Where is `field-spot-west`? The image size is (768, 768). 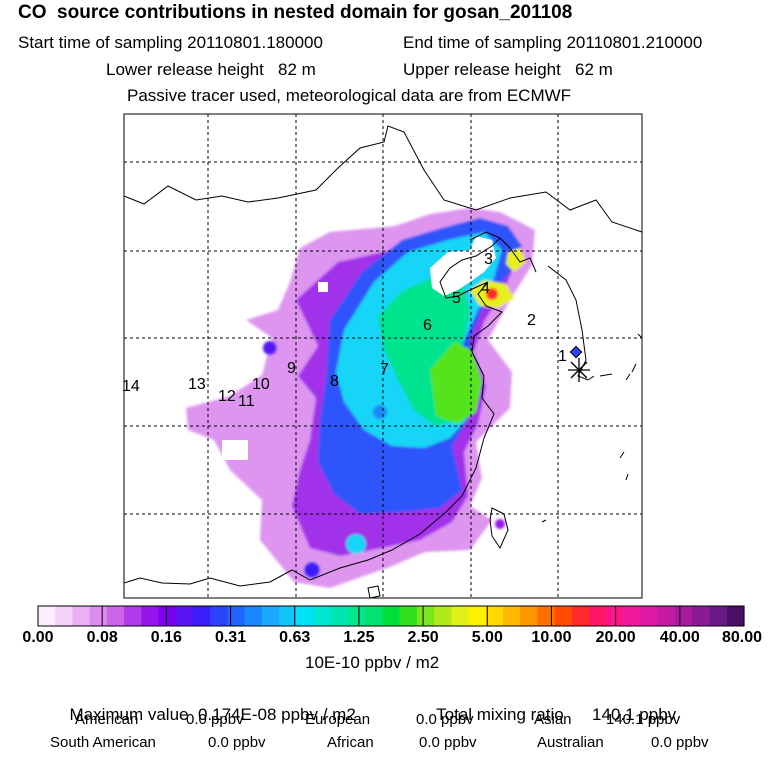 field-spot-west is located at coordinates (270, 348).